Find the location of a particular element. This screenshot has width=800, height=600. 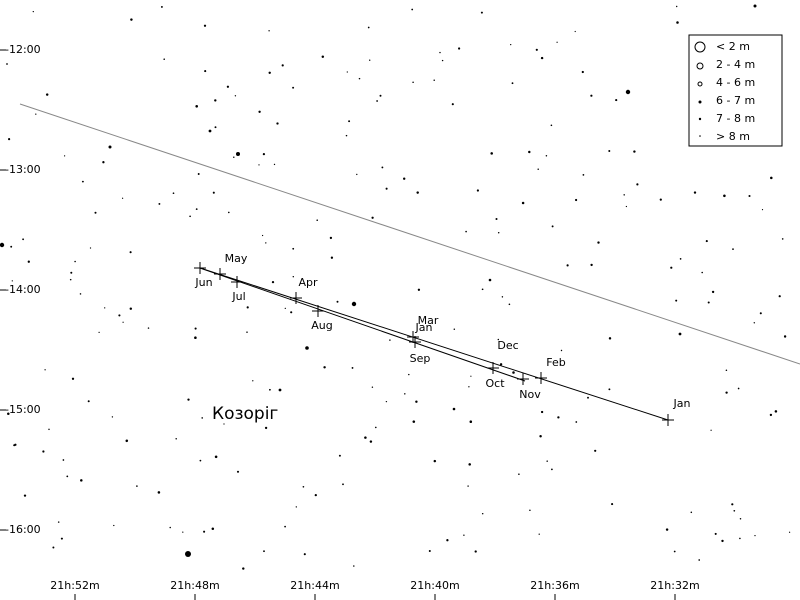

ra-label: 21h:44m is located at coordinates (314, 585).